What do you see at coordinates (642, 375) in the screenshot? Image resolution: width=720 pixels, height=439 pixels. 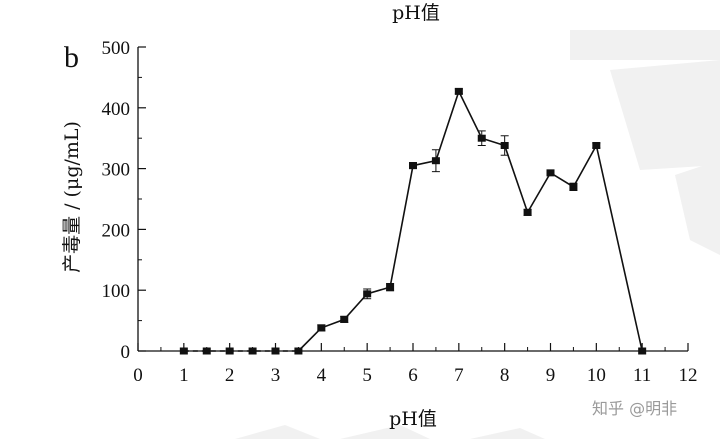 I see `x-tick-label: 11` at bounding box center [642, 375].